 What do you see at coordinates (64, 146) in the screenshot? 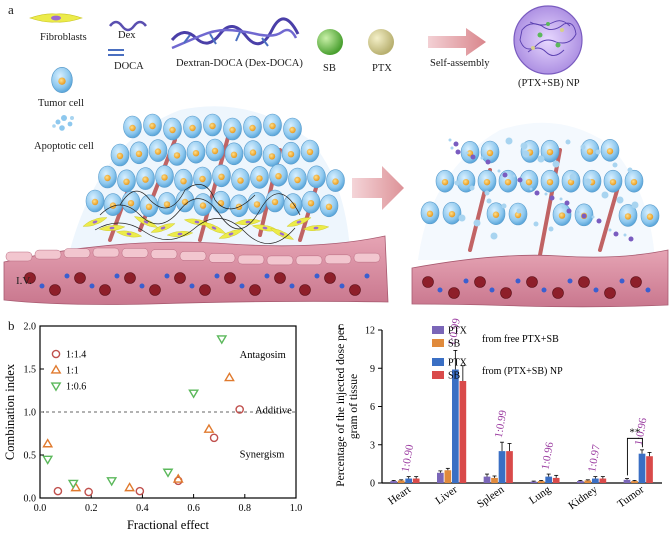
I see `legend-apoptotic-cell: Apoptotic cell` at bounding box center [64, 146].